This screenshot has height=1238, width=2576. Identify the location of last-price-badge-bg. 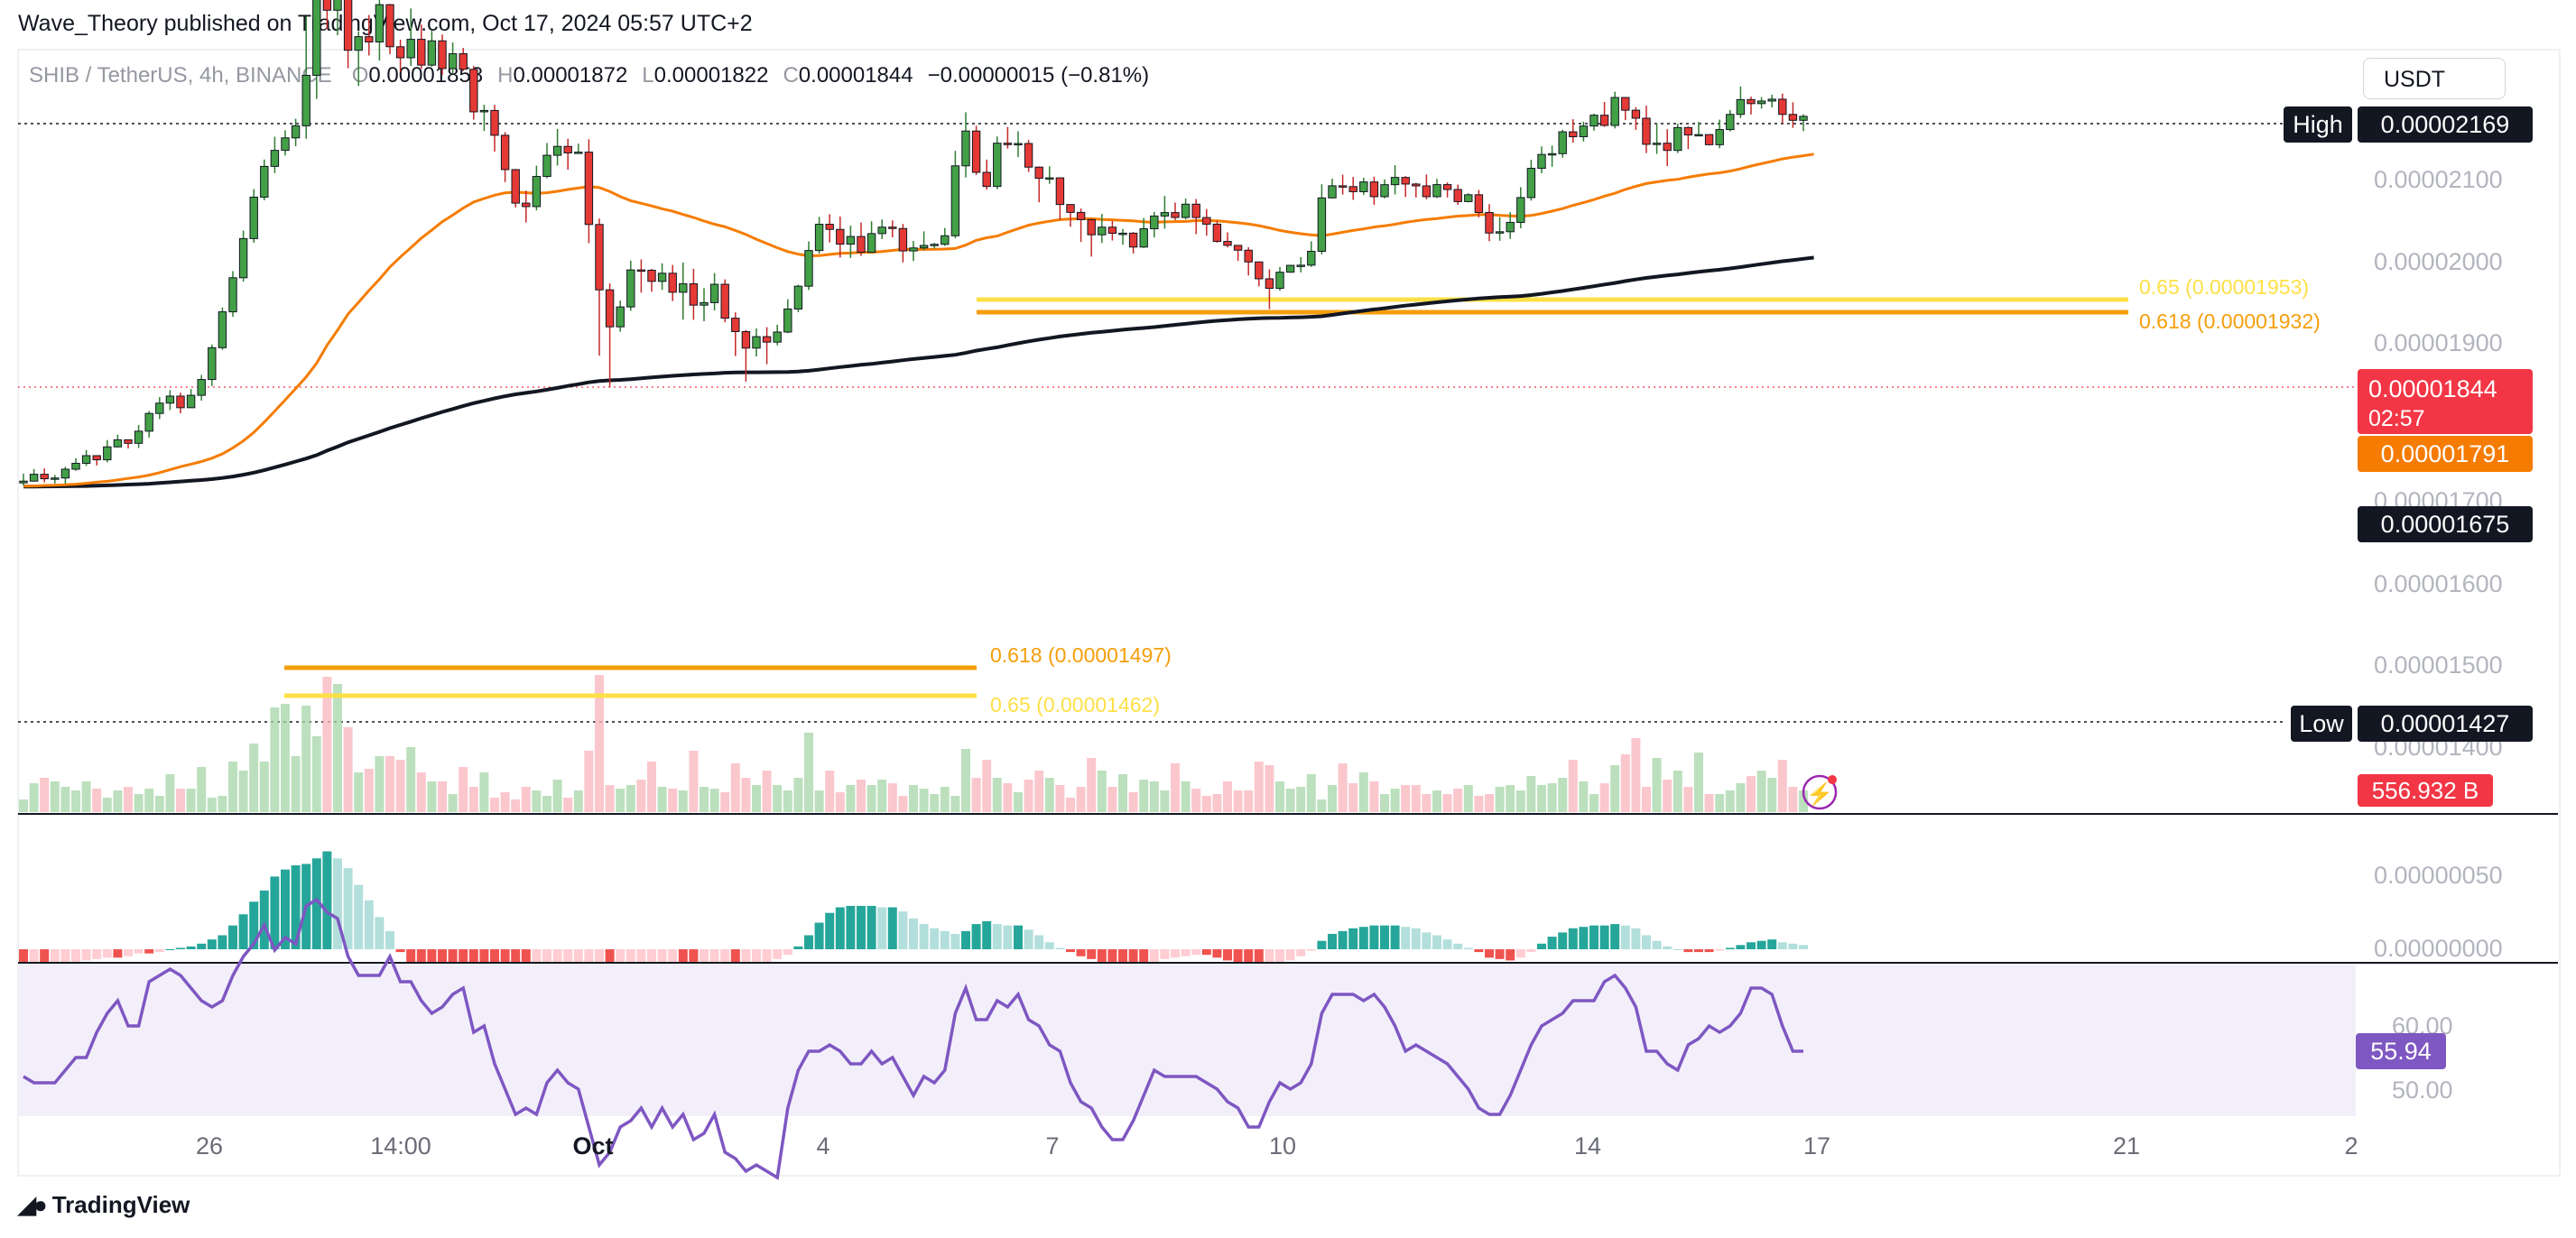
(2445, 401).